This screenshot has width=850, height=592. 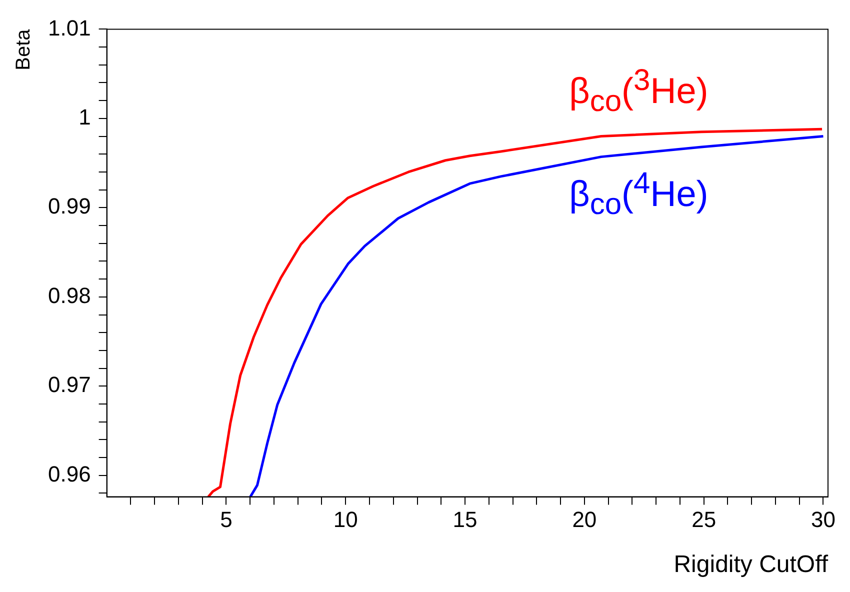 What do you see at coordinates (69, 473) in the screenshot?
I see `y-tick-label: 0.96` at bounding box center [69, 473].